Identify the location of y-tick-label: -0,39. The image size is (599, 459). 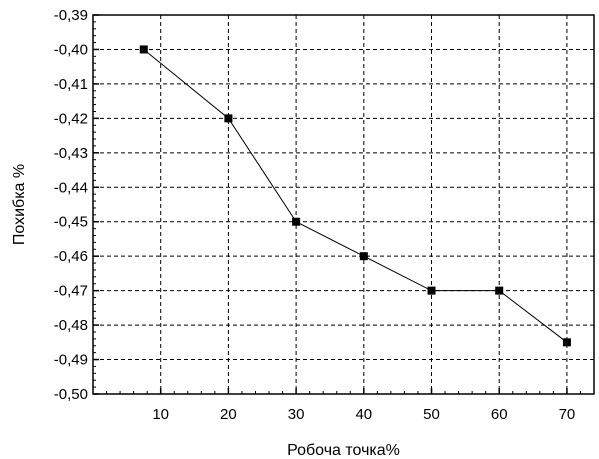
(71, 15).